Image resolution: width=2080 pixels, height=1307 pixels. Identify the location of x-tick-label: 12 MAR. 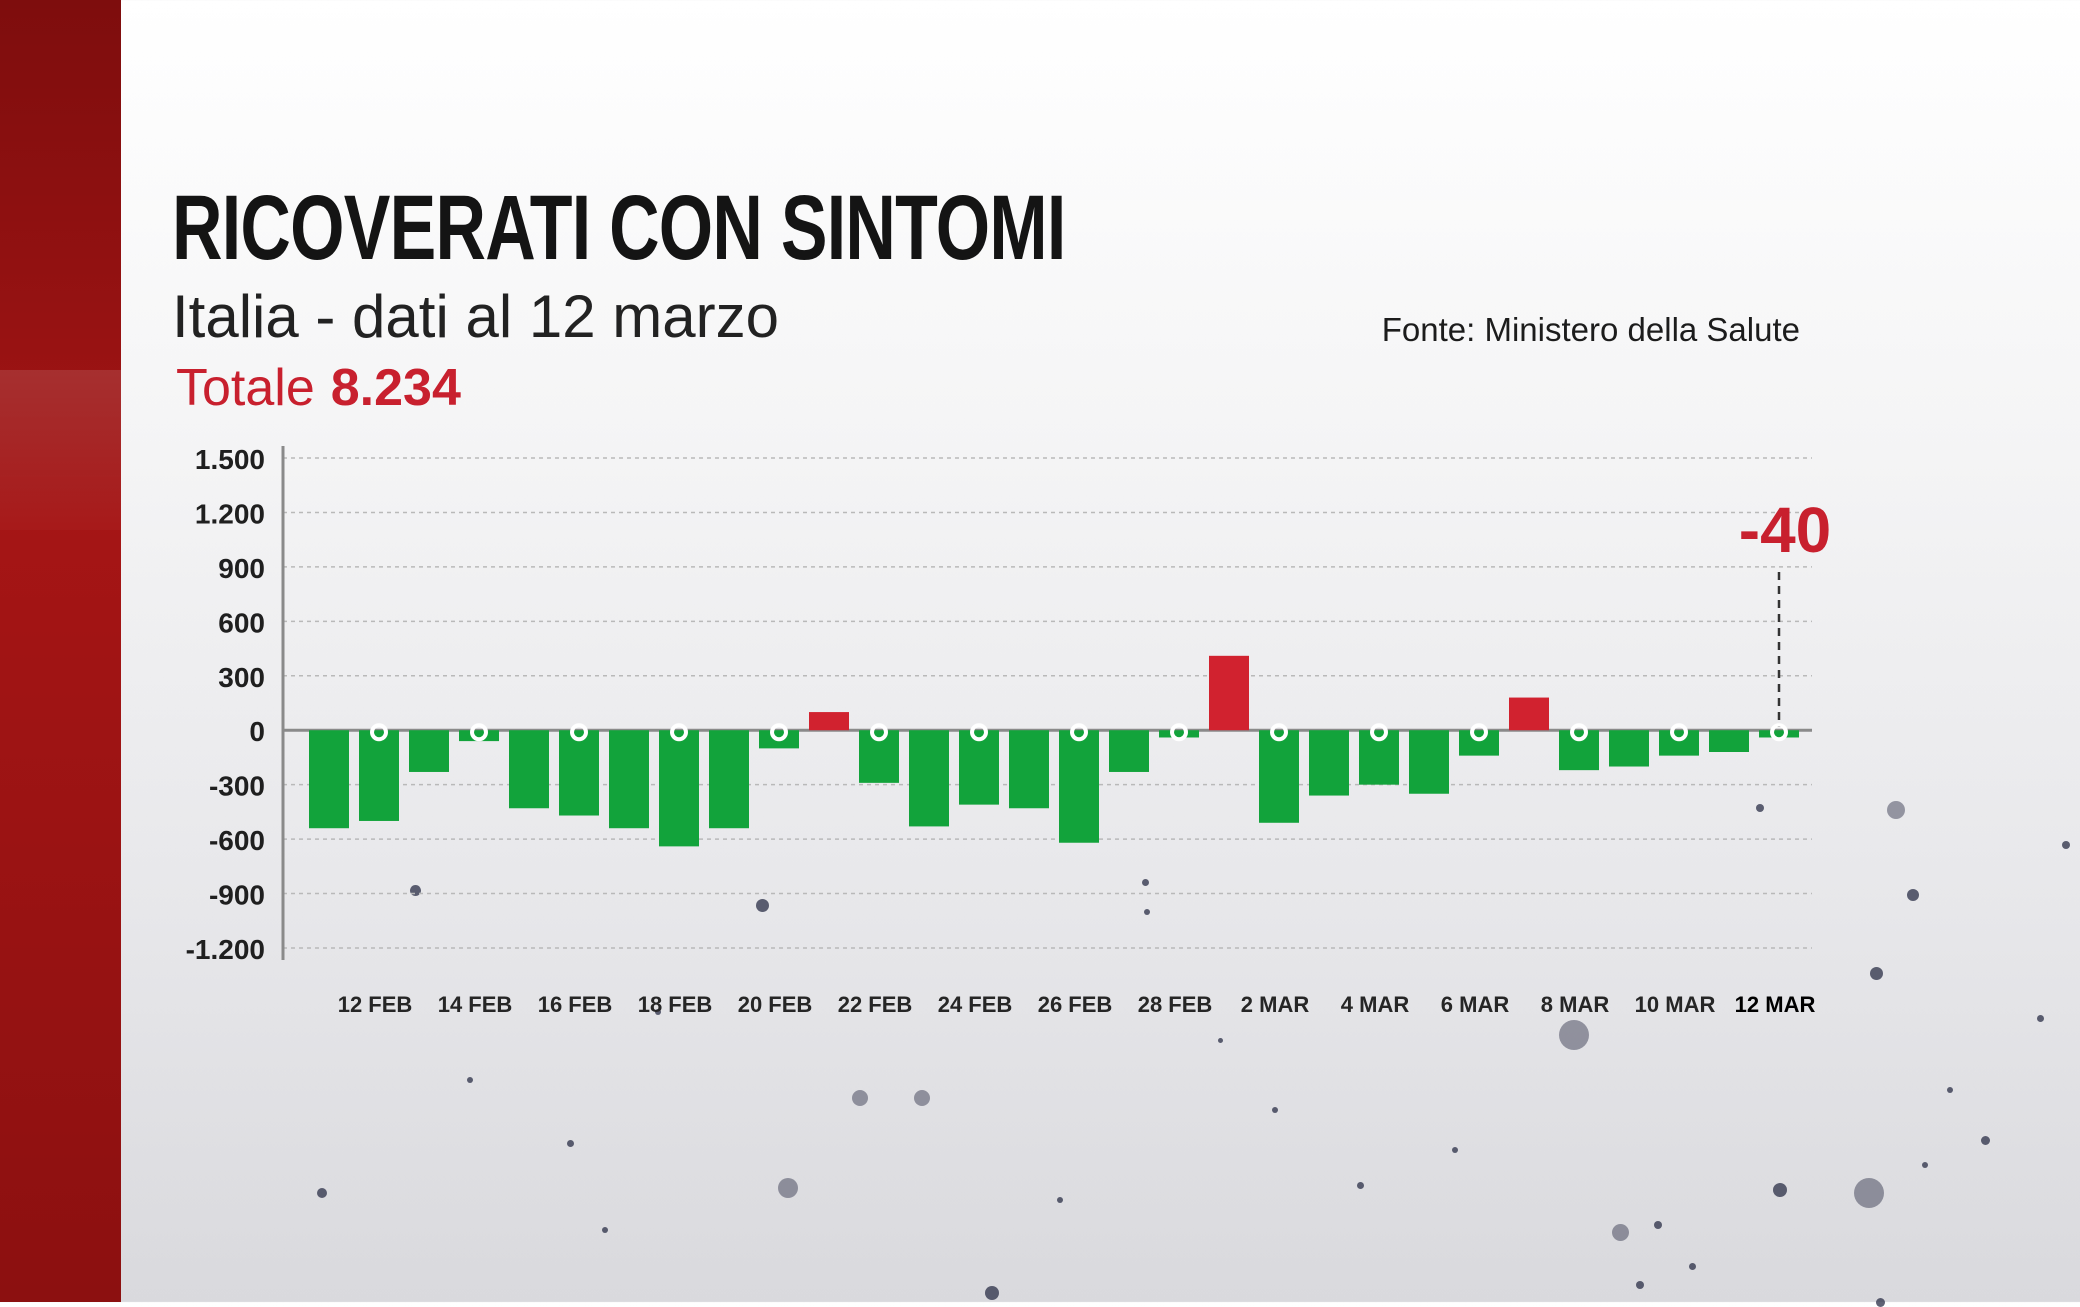
(1775, 1004).